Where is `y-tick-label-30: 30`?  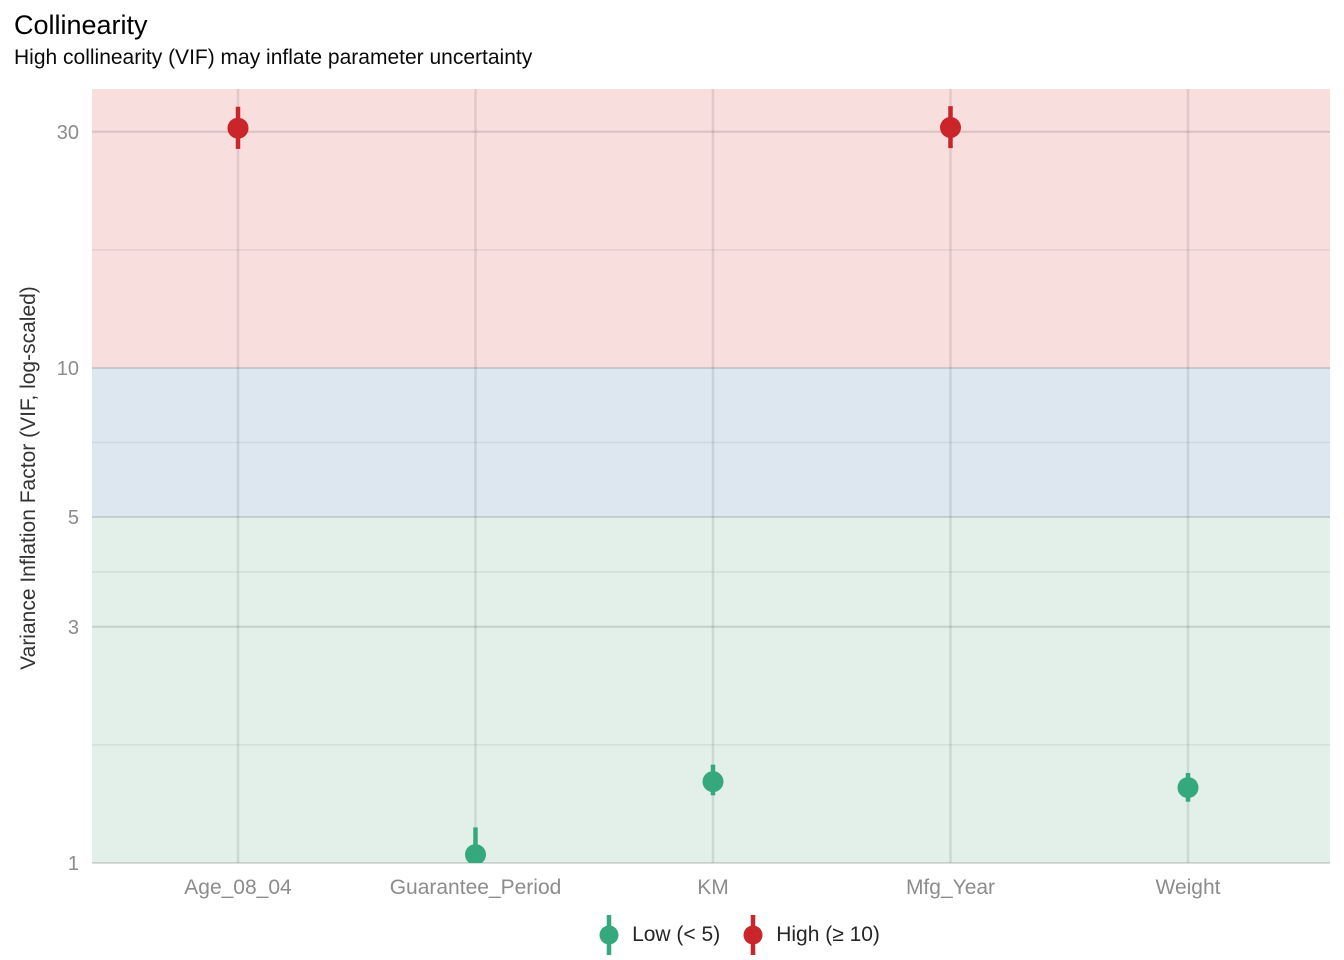 y-tick-label-30: 30 is located at coordinates (68, 133).